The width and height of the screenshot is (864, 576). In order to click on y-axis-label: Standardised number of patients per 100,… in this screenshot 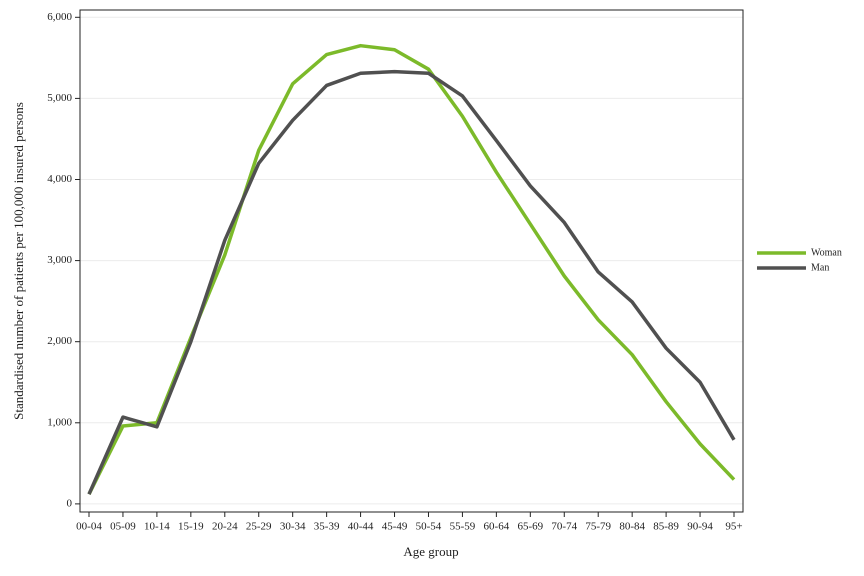, I will do `click(18, 261)`.